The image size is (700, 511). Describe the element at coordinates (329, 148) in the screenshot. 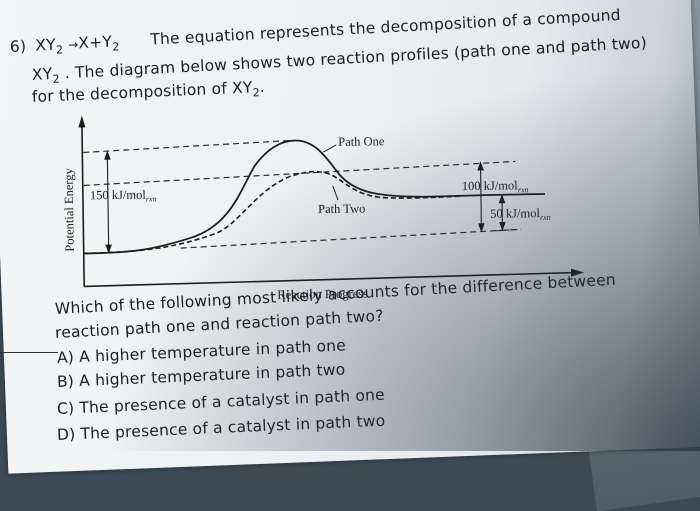

I see `path-one-pointer` at that location.